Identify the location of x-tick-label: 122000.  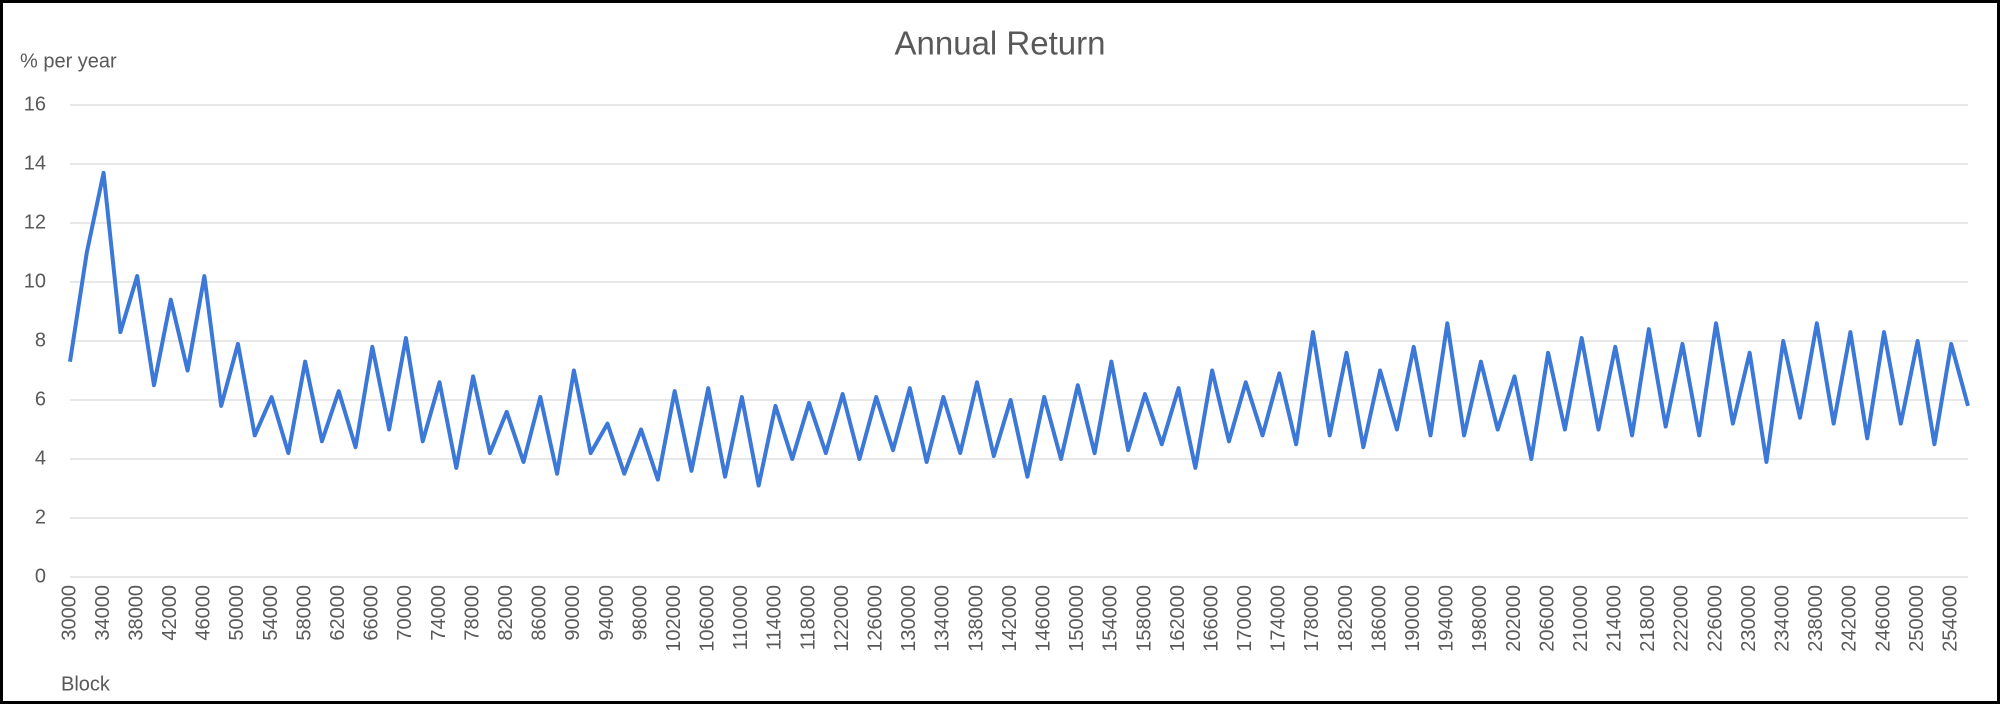
(842, 618).